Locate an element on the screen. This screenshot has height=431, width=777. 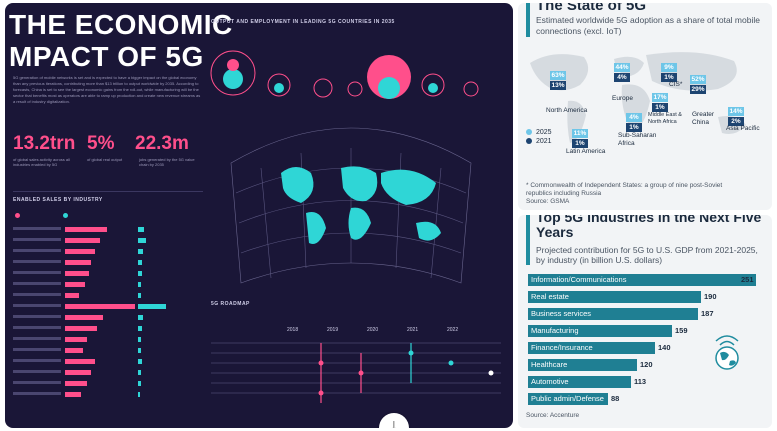
bar: Automotive is located at coordinates (579, 382).